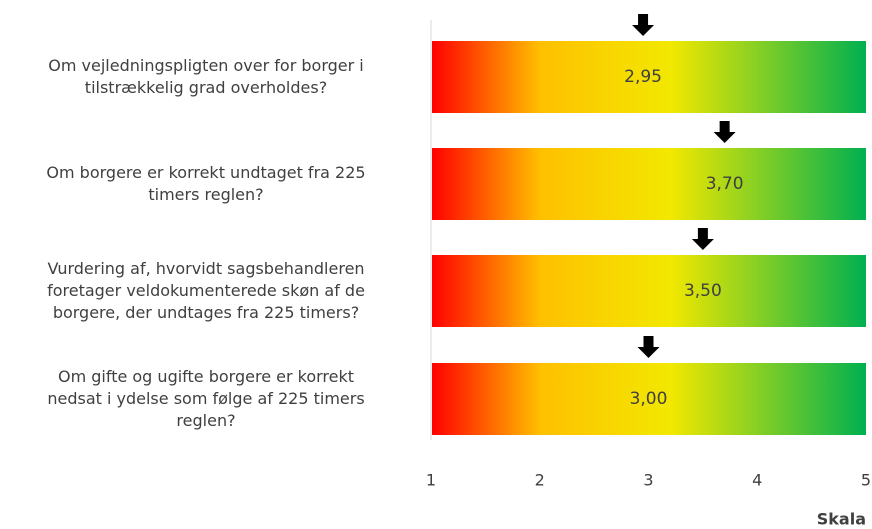 Image resolution: width=872 pixels, height=529 pixels. I want to click on x-axis-label: Skala, so click(841, 519).